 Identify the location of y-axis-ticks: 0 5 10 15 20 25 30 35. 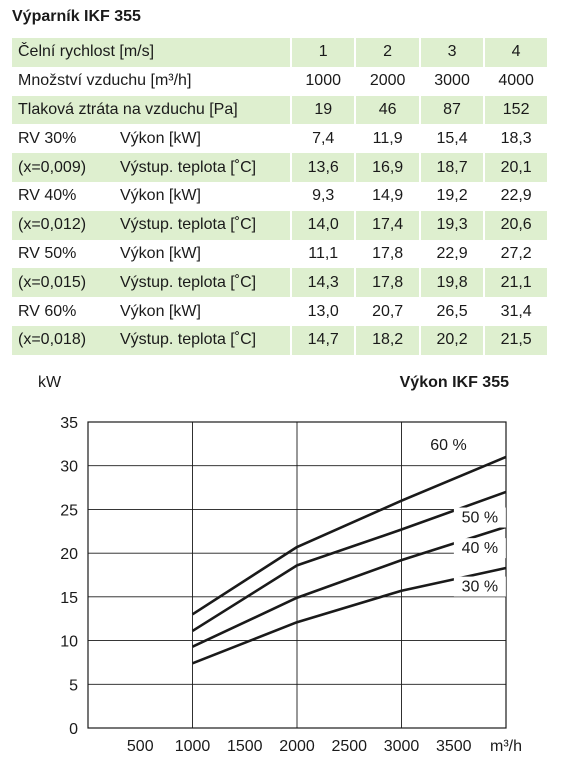
(69, 576).